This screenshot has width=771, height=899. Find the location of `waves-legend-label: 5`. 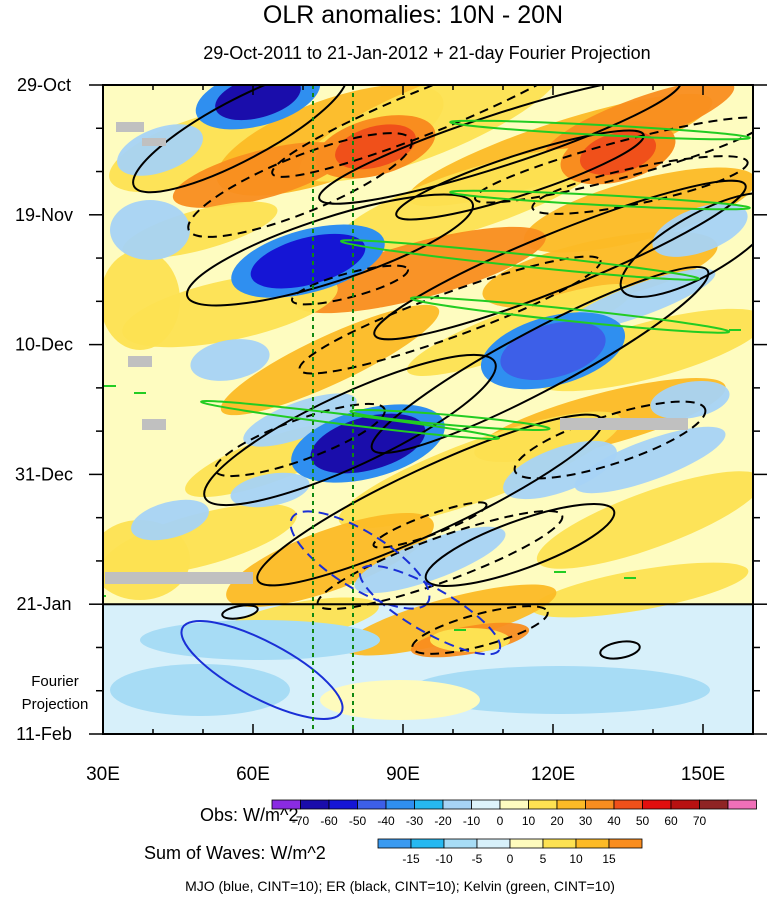

waves-legend-label: 5 is located at coordinates (543, 859).